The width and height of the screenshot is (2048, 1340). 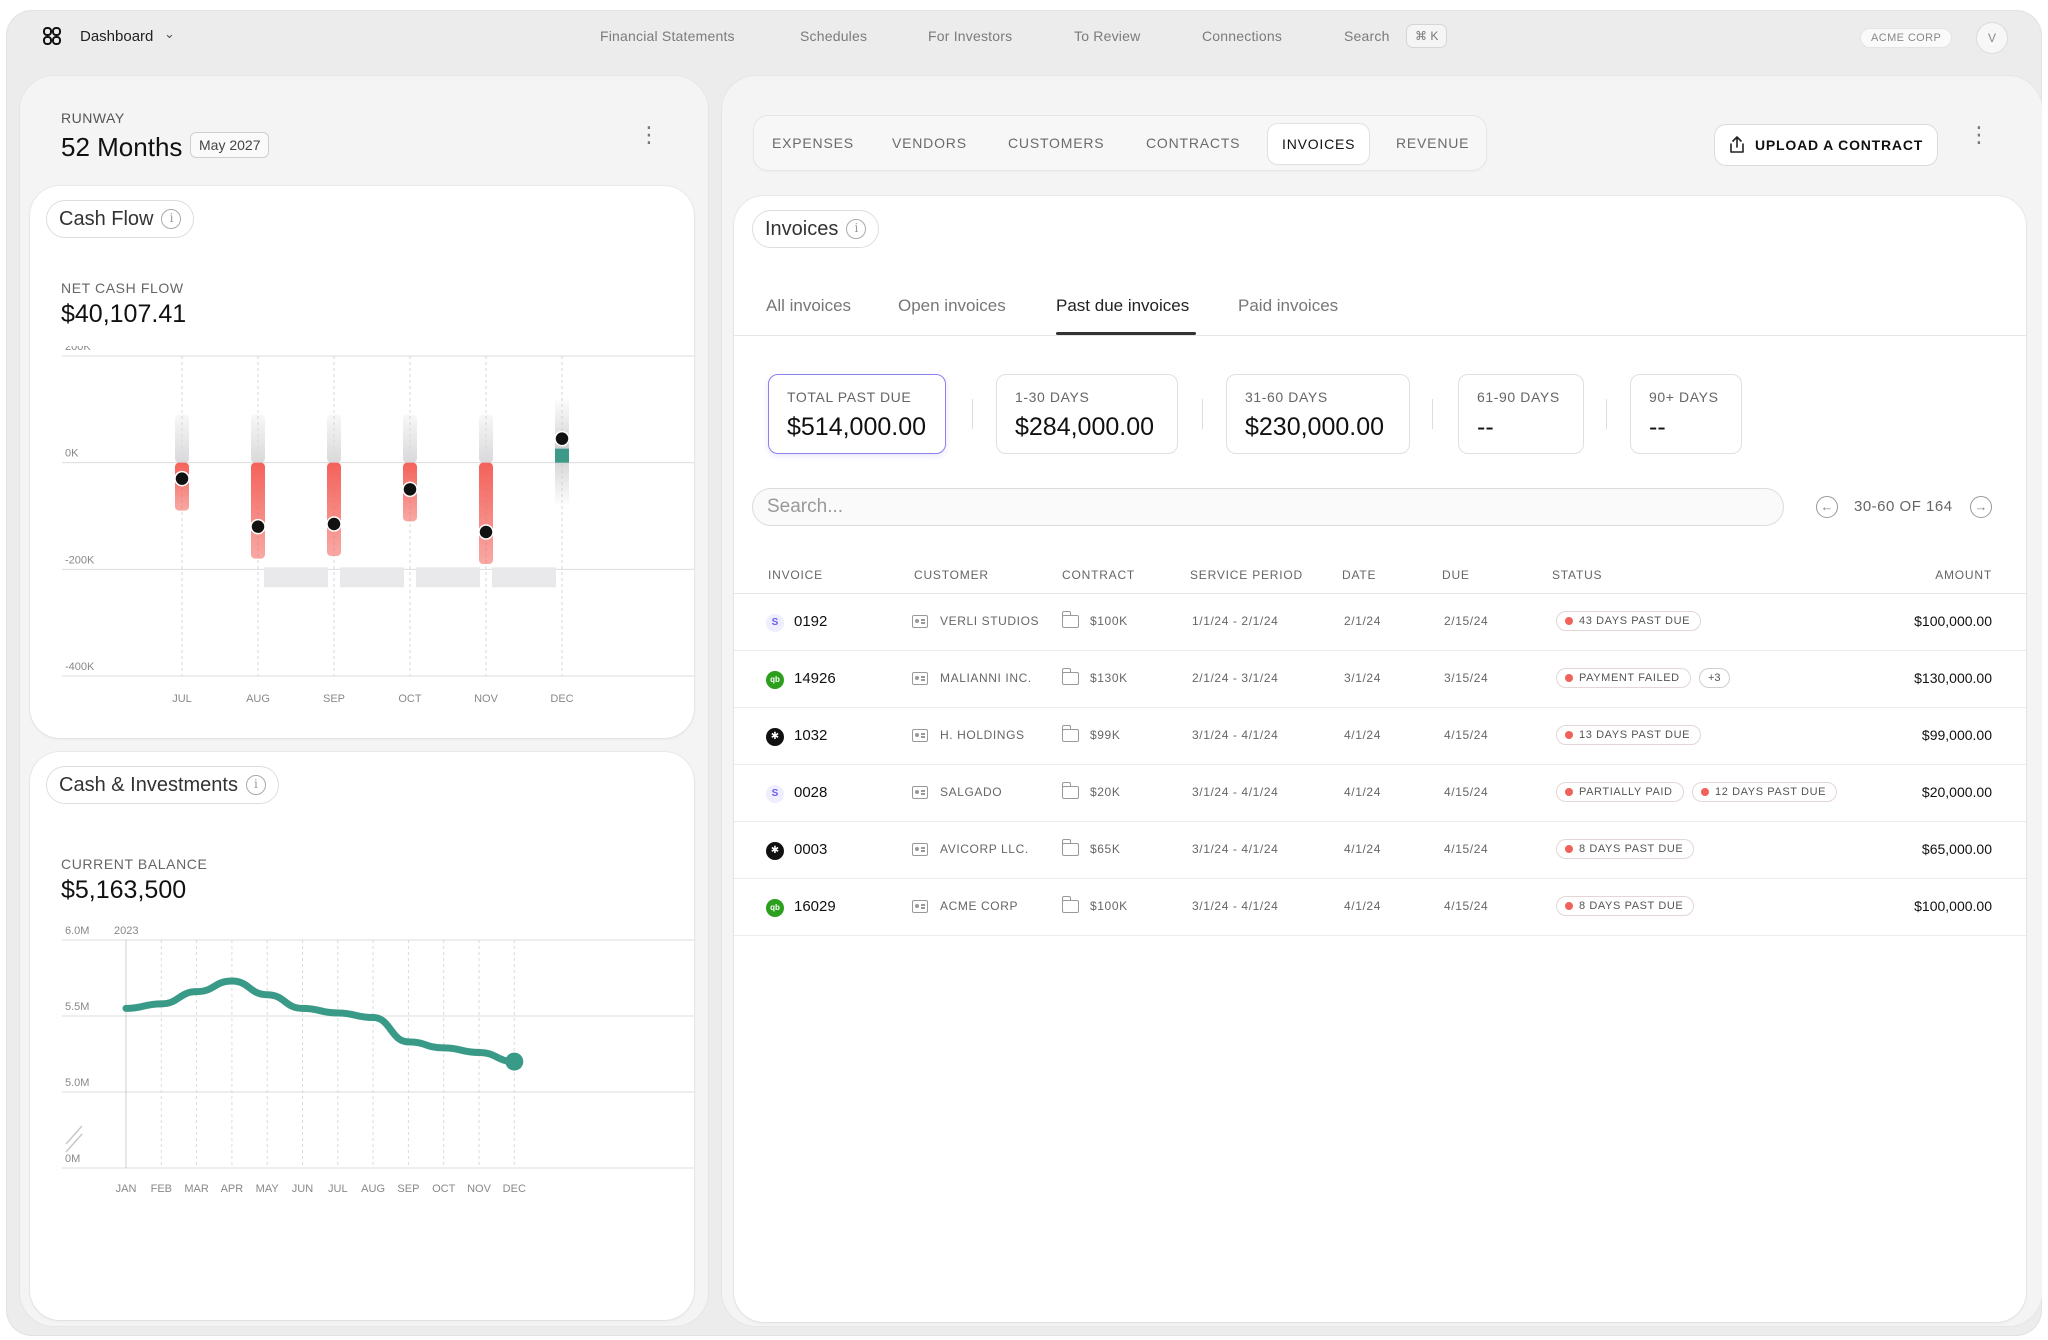 I want to click on tab-contracts: CONTRACTS, so click(x=1193, y=143).